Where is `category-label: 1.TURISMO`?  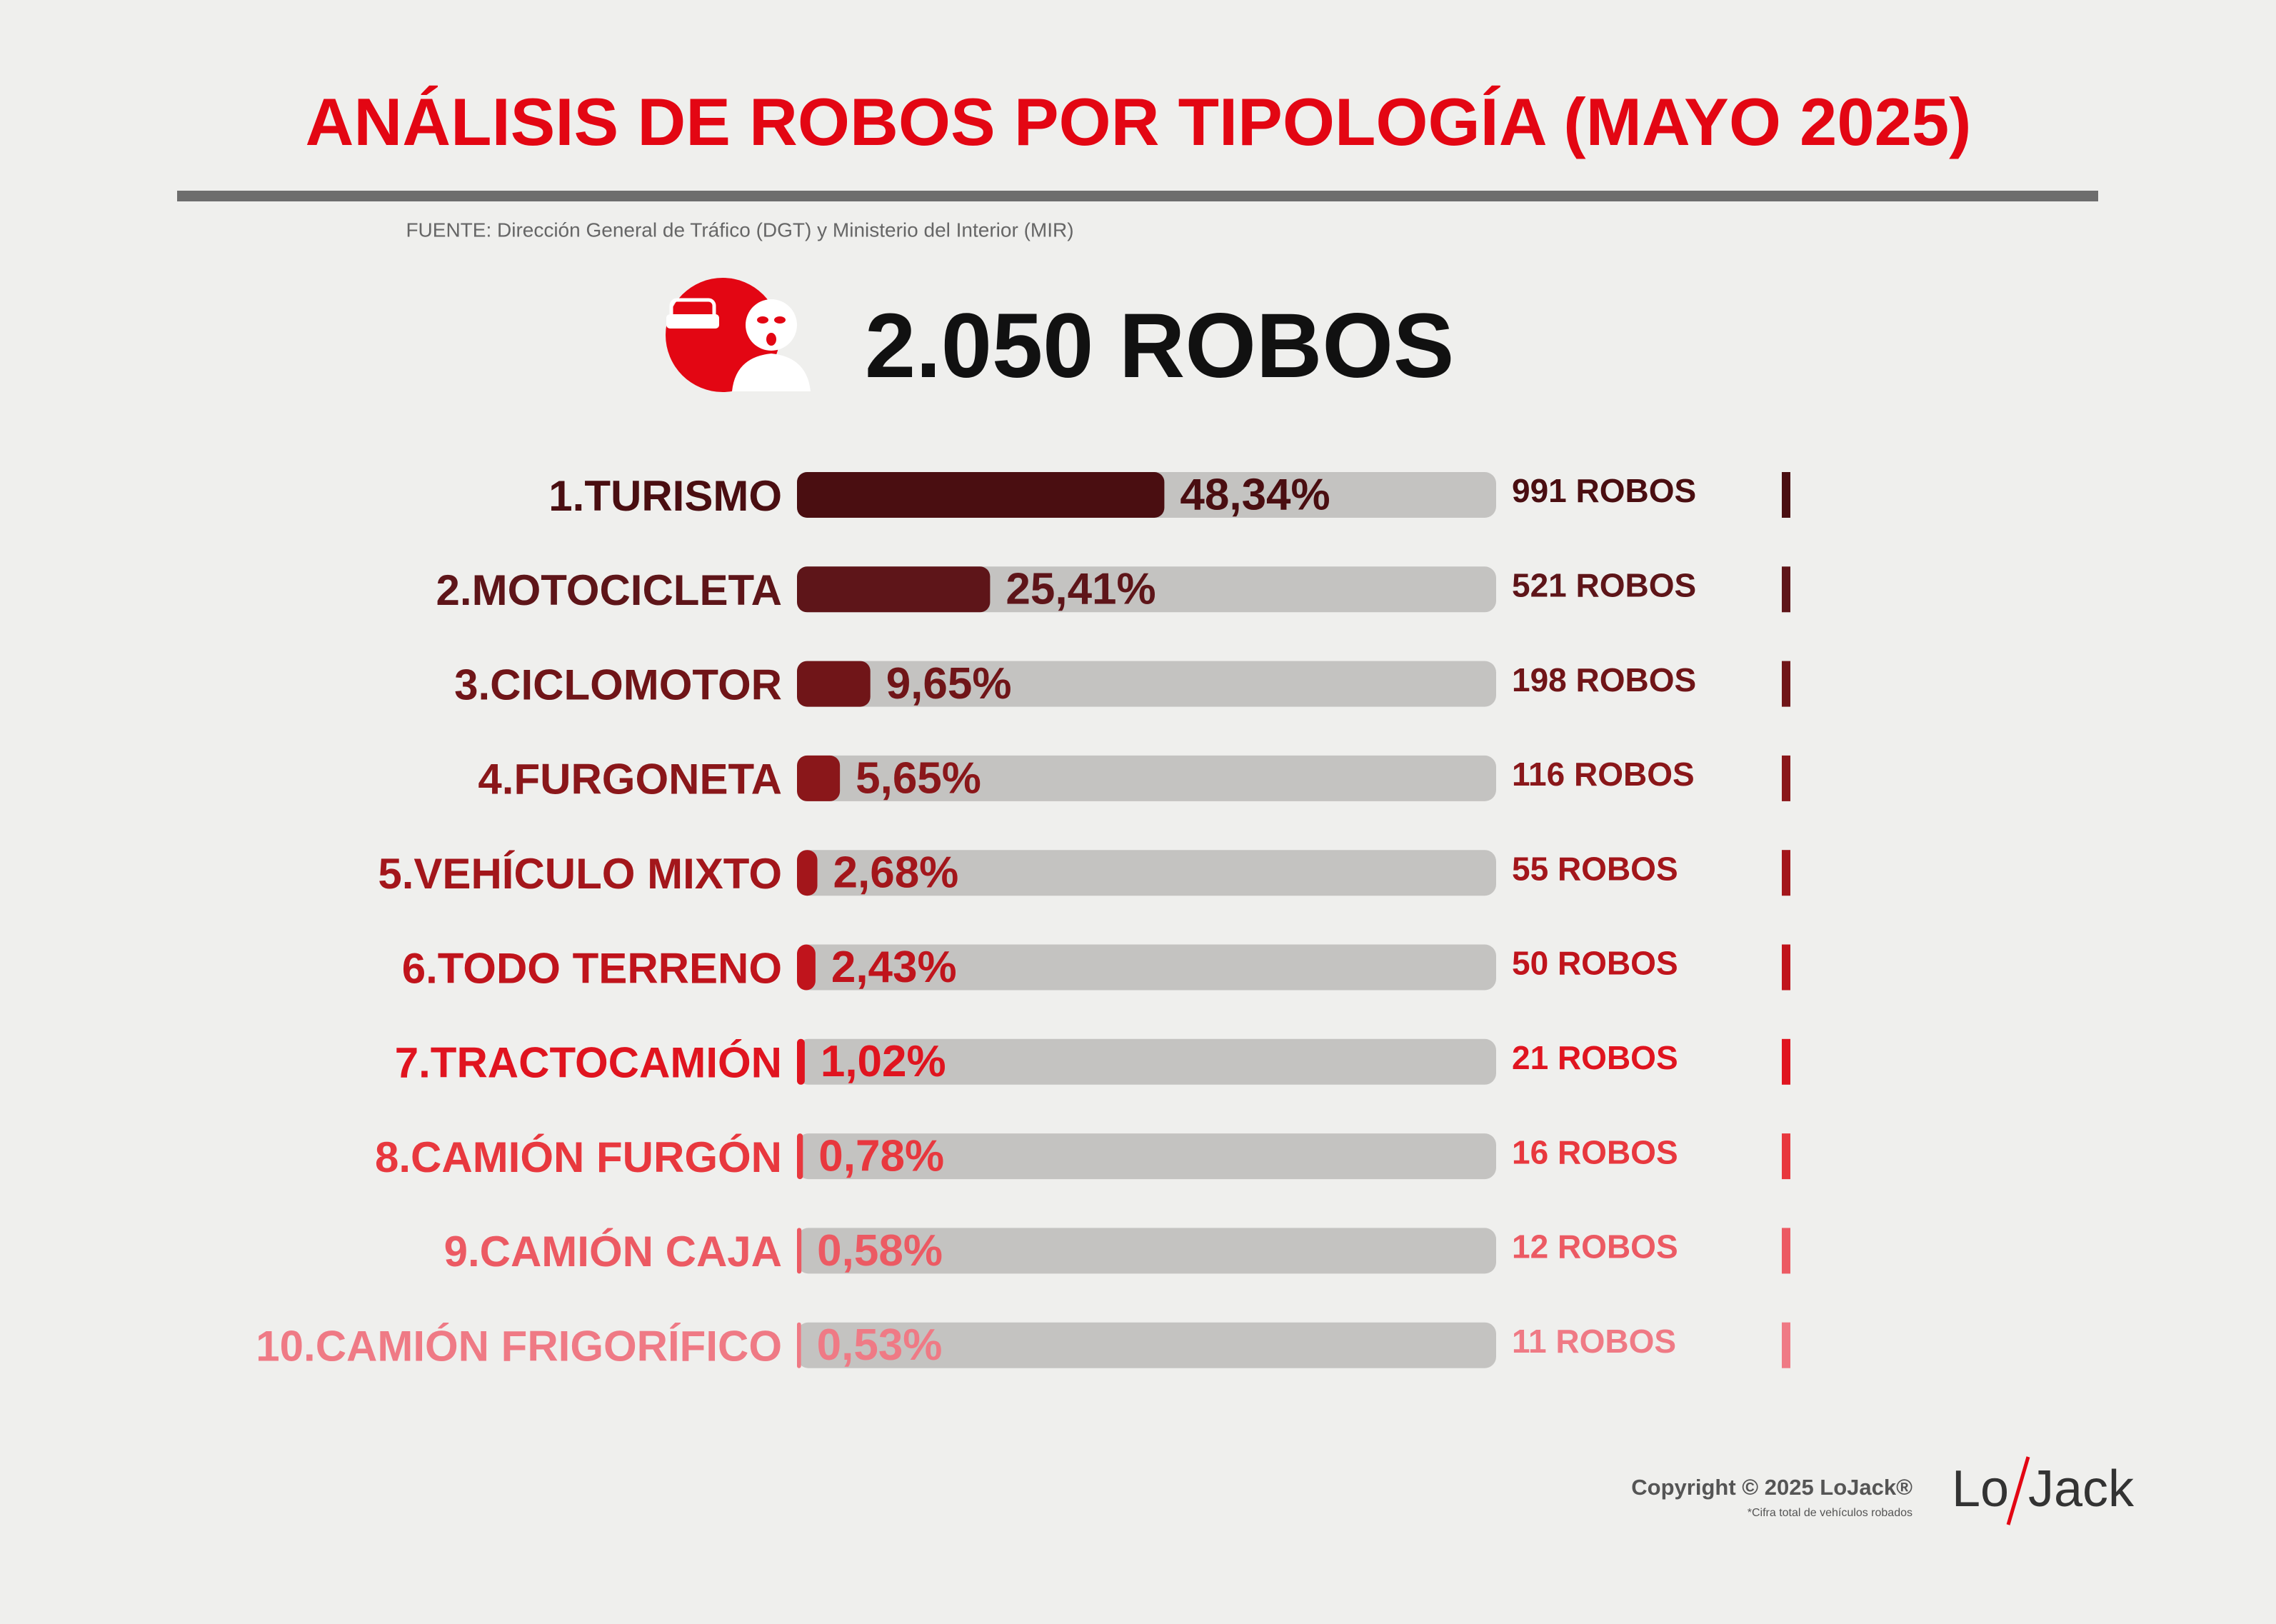 category-label: 1.TURISMO is located at coordinates (665, 496).